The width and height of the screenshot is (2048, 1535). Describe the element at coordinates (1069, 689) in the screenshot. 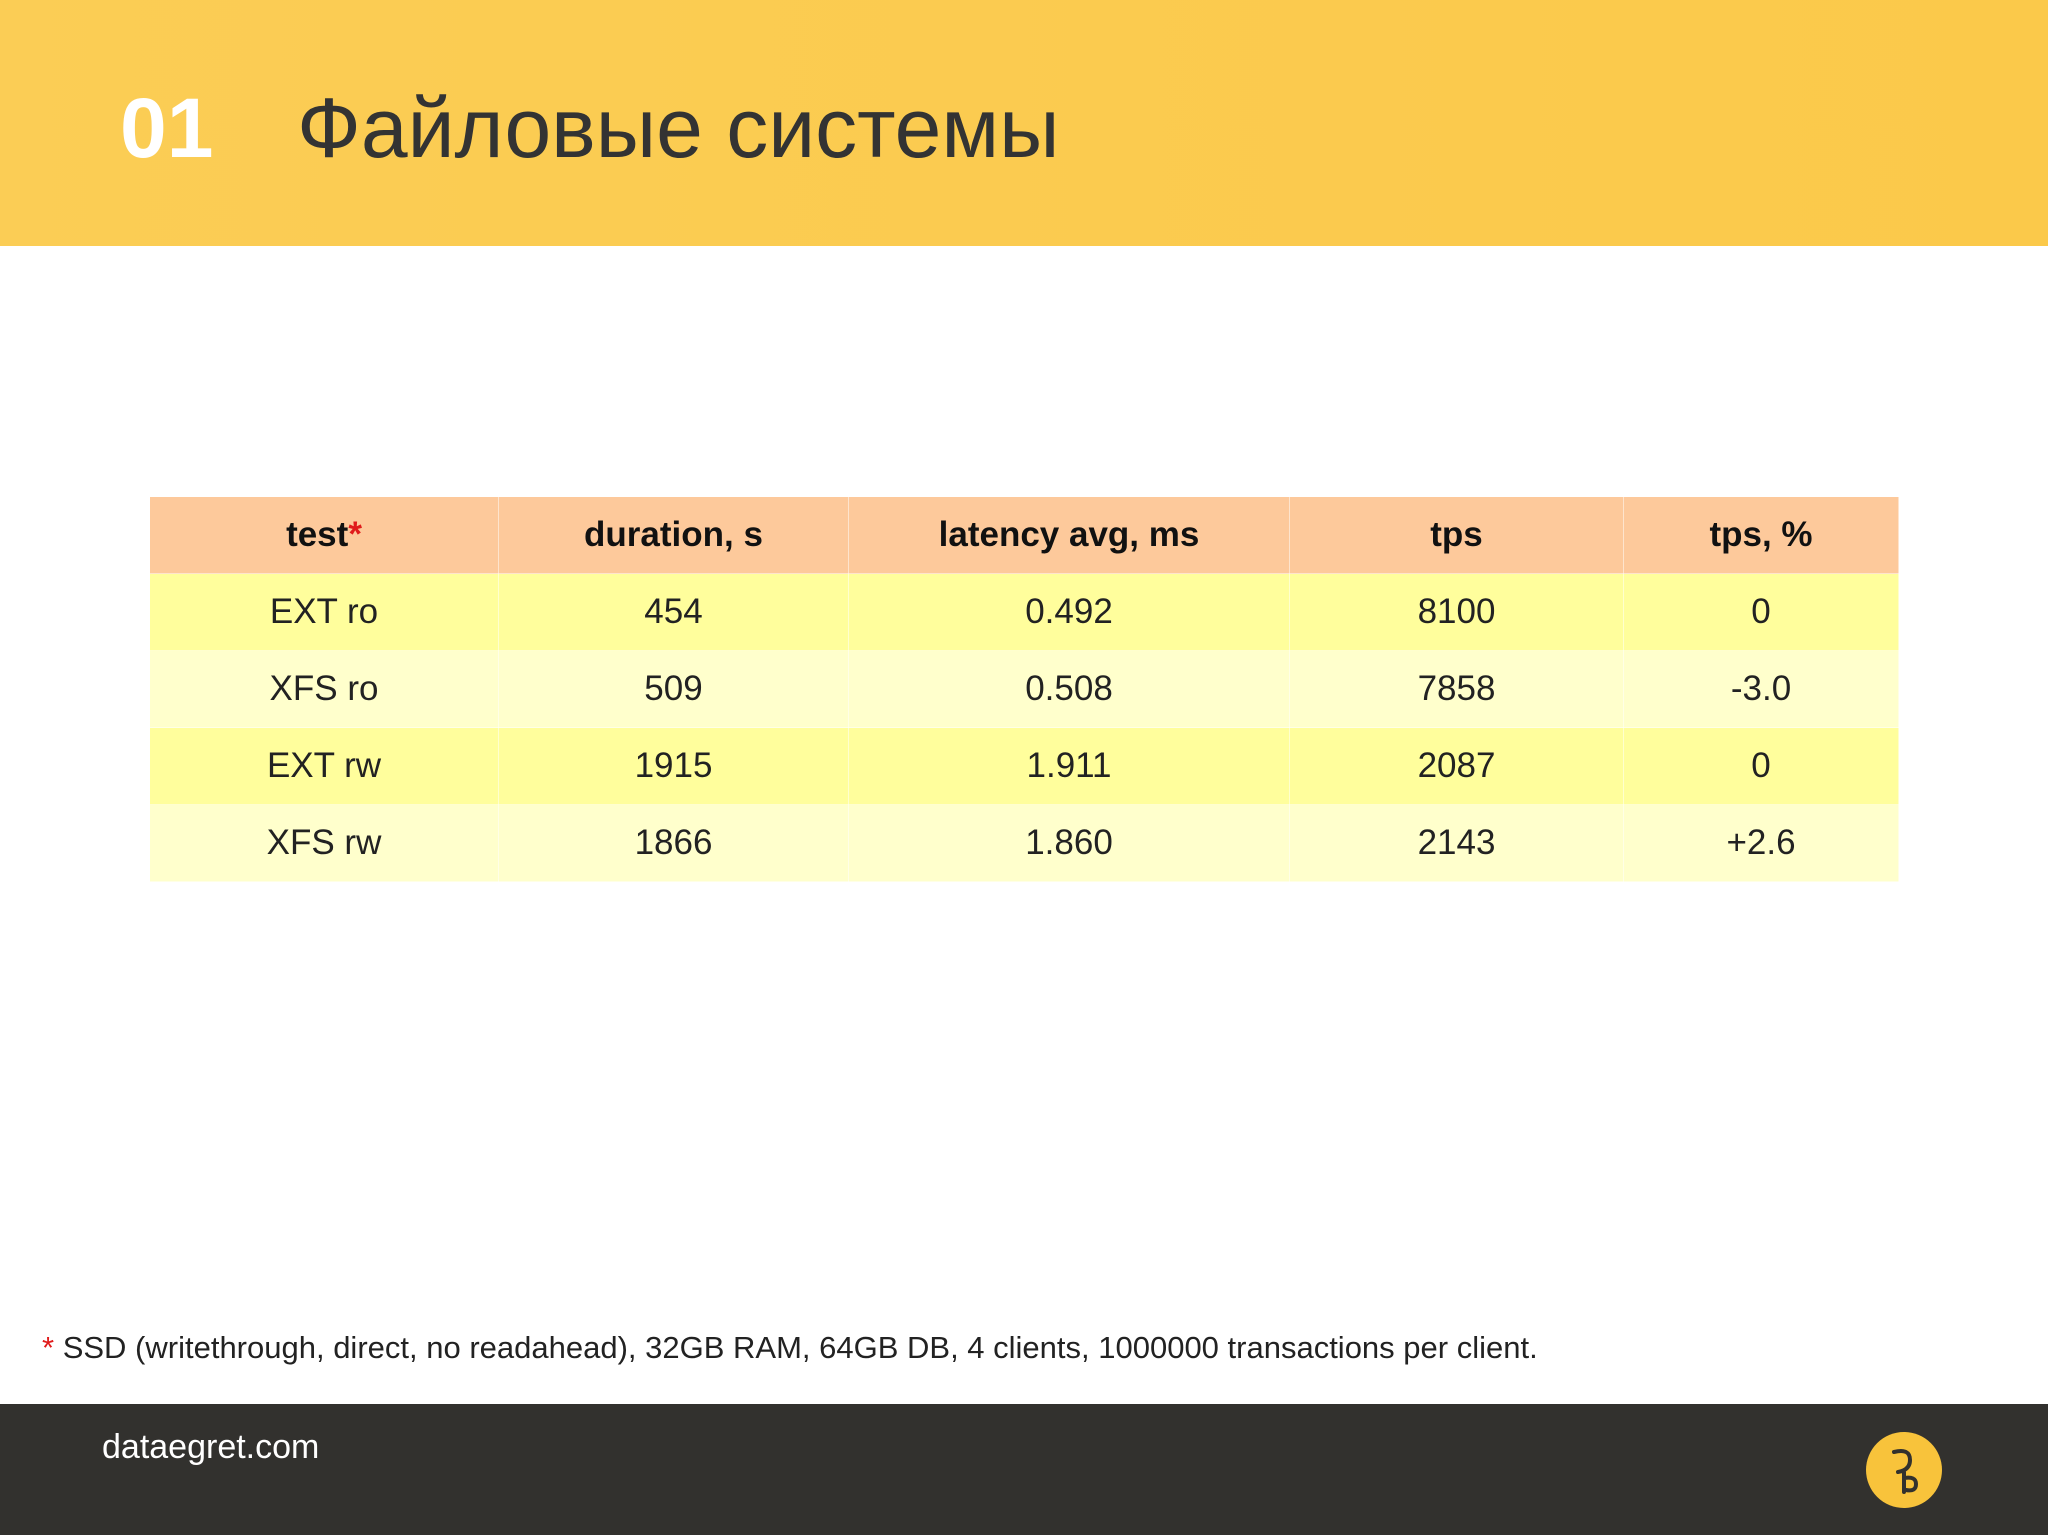

I see `table-cell: 0.508` at that location.